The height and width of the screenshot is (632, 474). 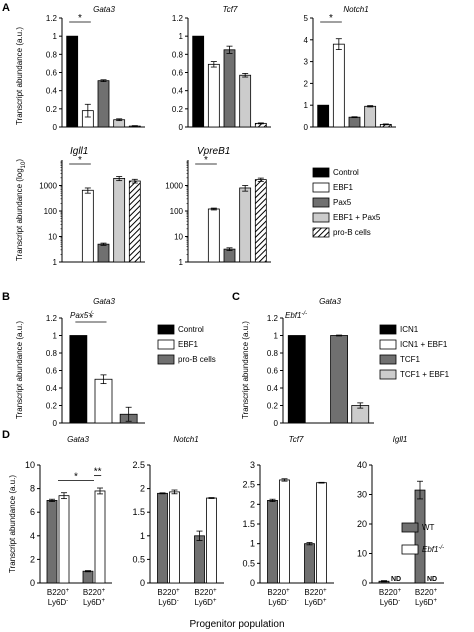 What do you see at coordinates (342, 202) in the screenshot?
I see `legend-a-label: Pax5` at bounding box center [342, 202].